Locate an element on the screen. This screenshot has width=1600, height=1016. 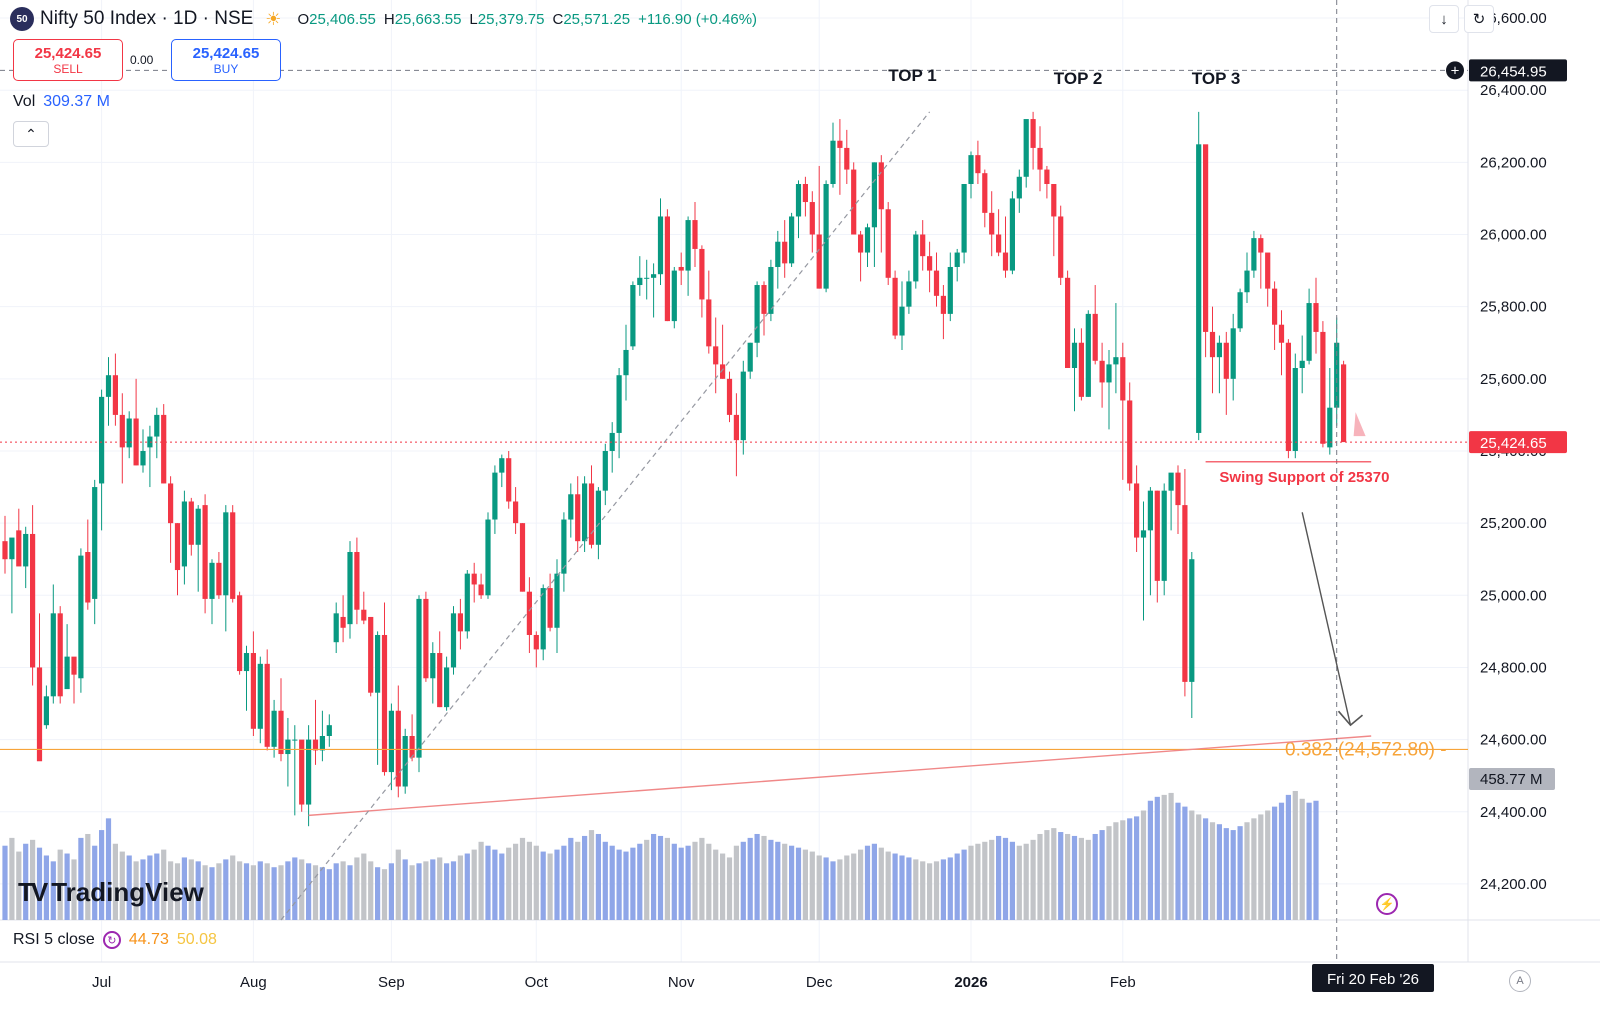
rsi-legend: RSI 5 close ↻ 44.73 50.08 is located at coordinates (115, 940).